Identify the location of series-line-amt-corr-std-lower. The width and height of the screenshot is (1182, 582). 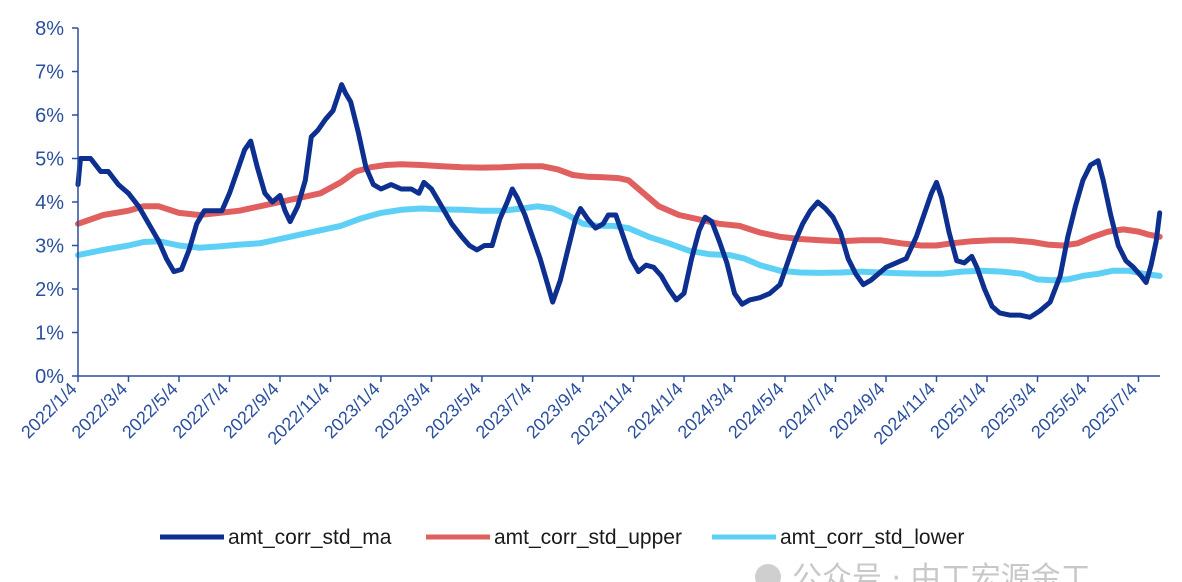
(619, 243).